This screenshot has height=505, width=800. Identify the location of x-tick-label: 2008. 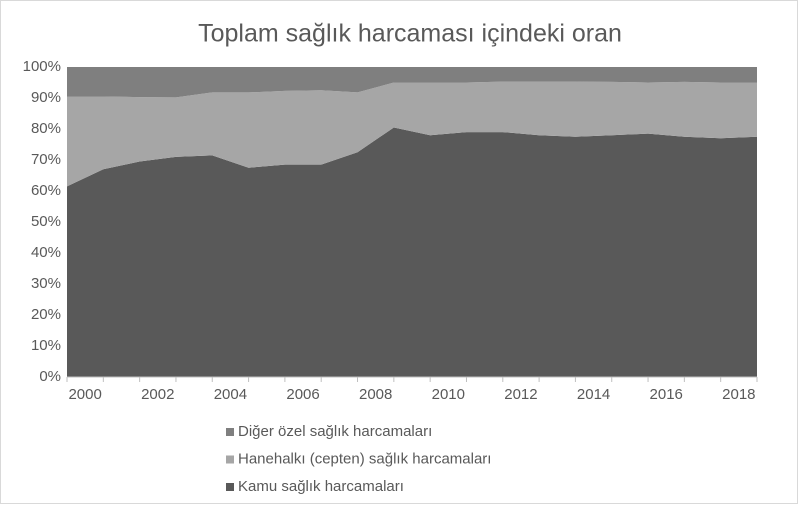
(375, 394).